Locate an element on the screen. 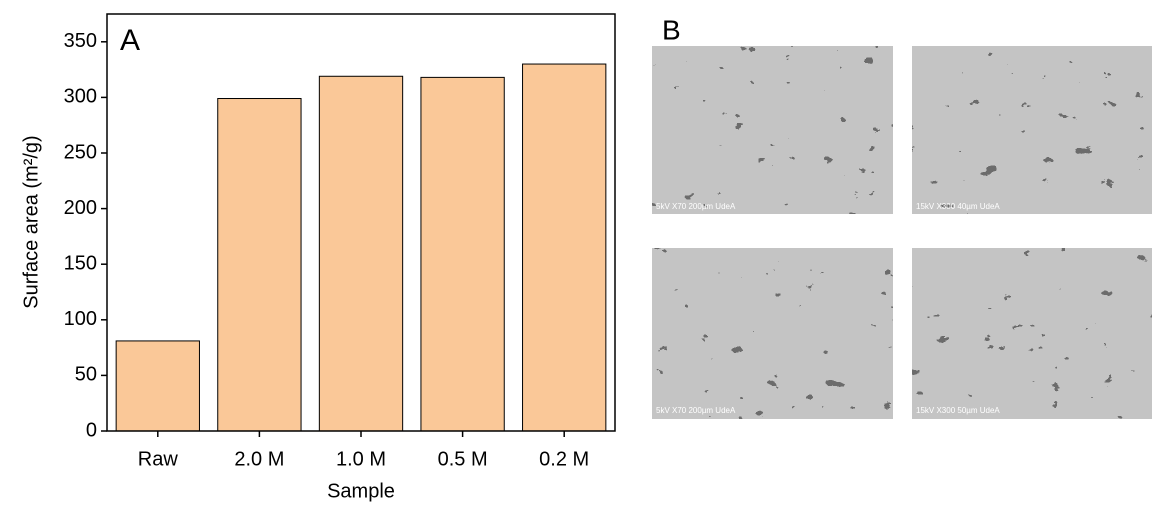  y-tick-label: 150 is located at coordinates (80, 263).